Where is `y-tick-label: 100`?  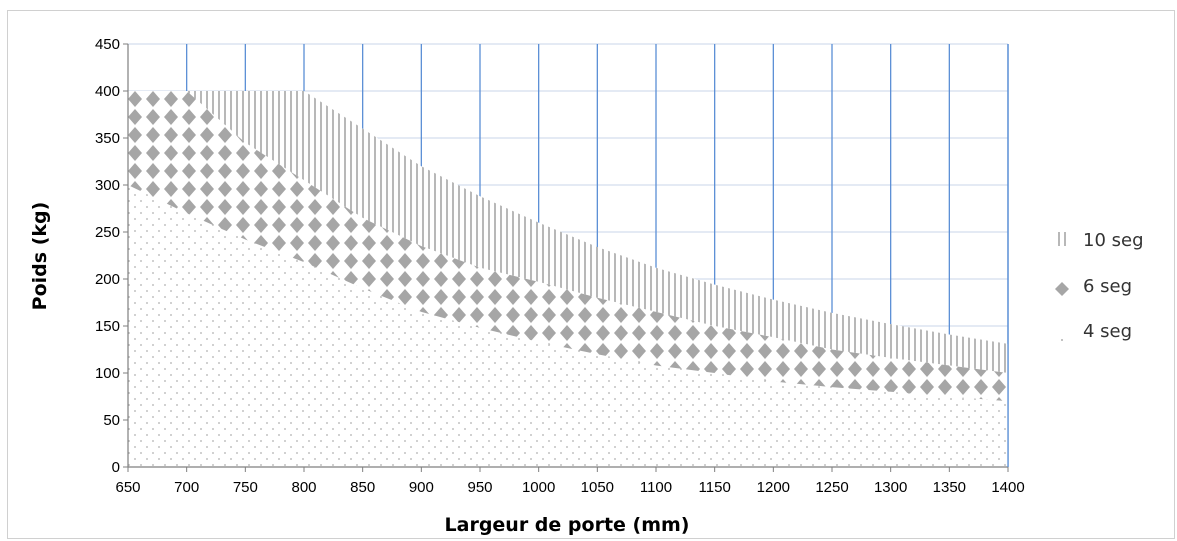 y-tick-label: 100 is located at coordinates (107, 373).